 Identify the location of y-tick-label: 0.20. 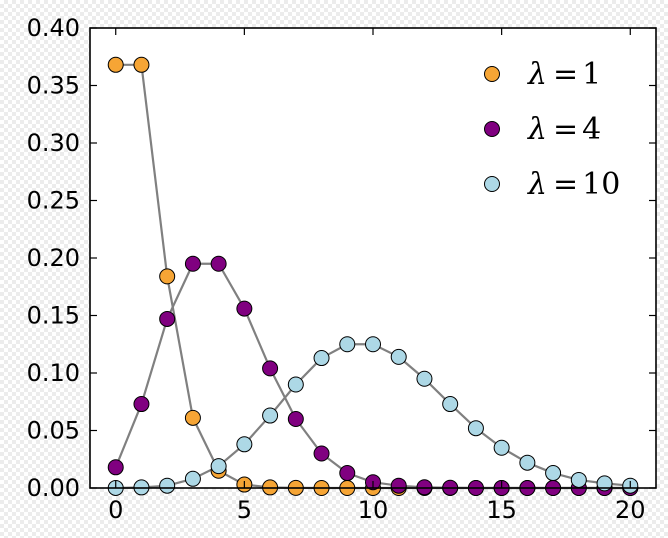
(53, 258).